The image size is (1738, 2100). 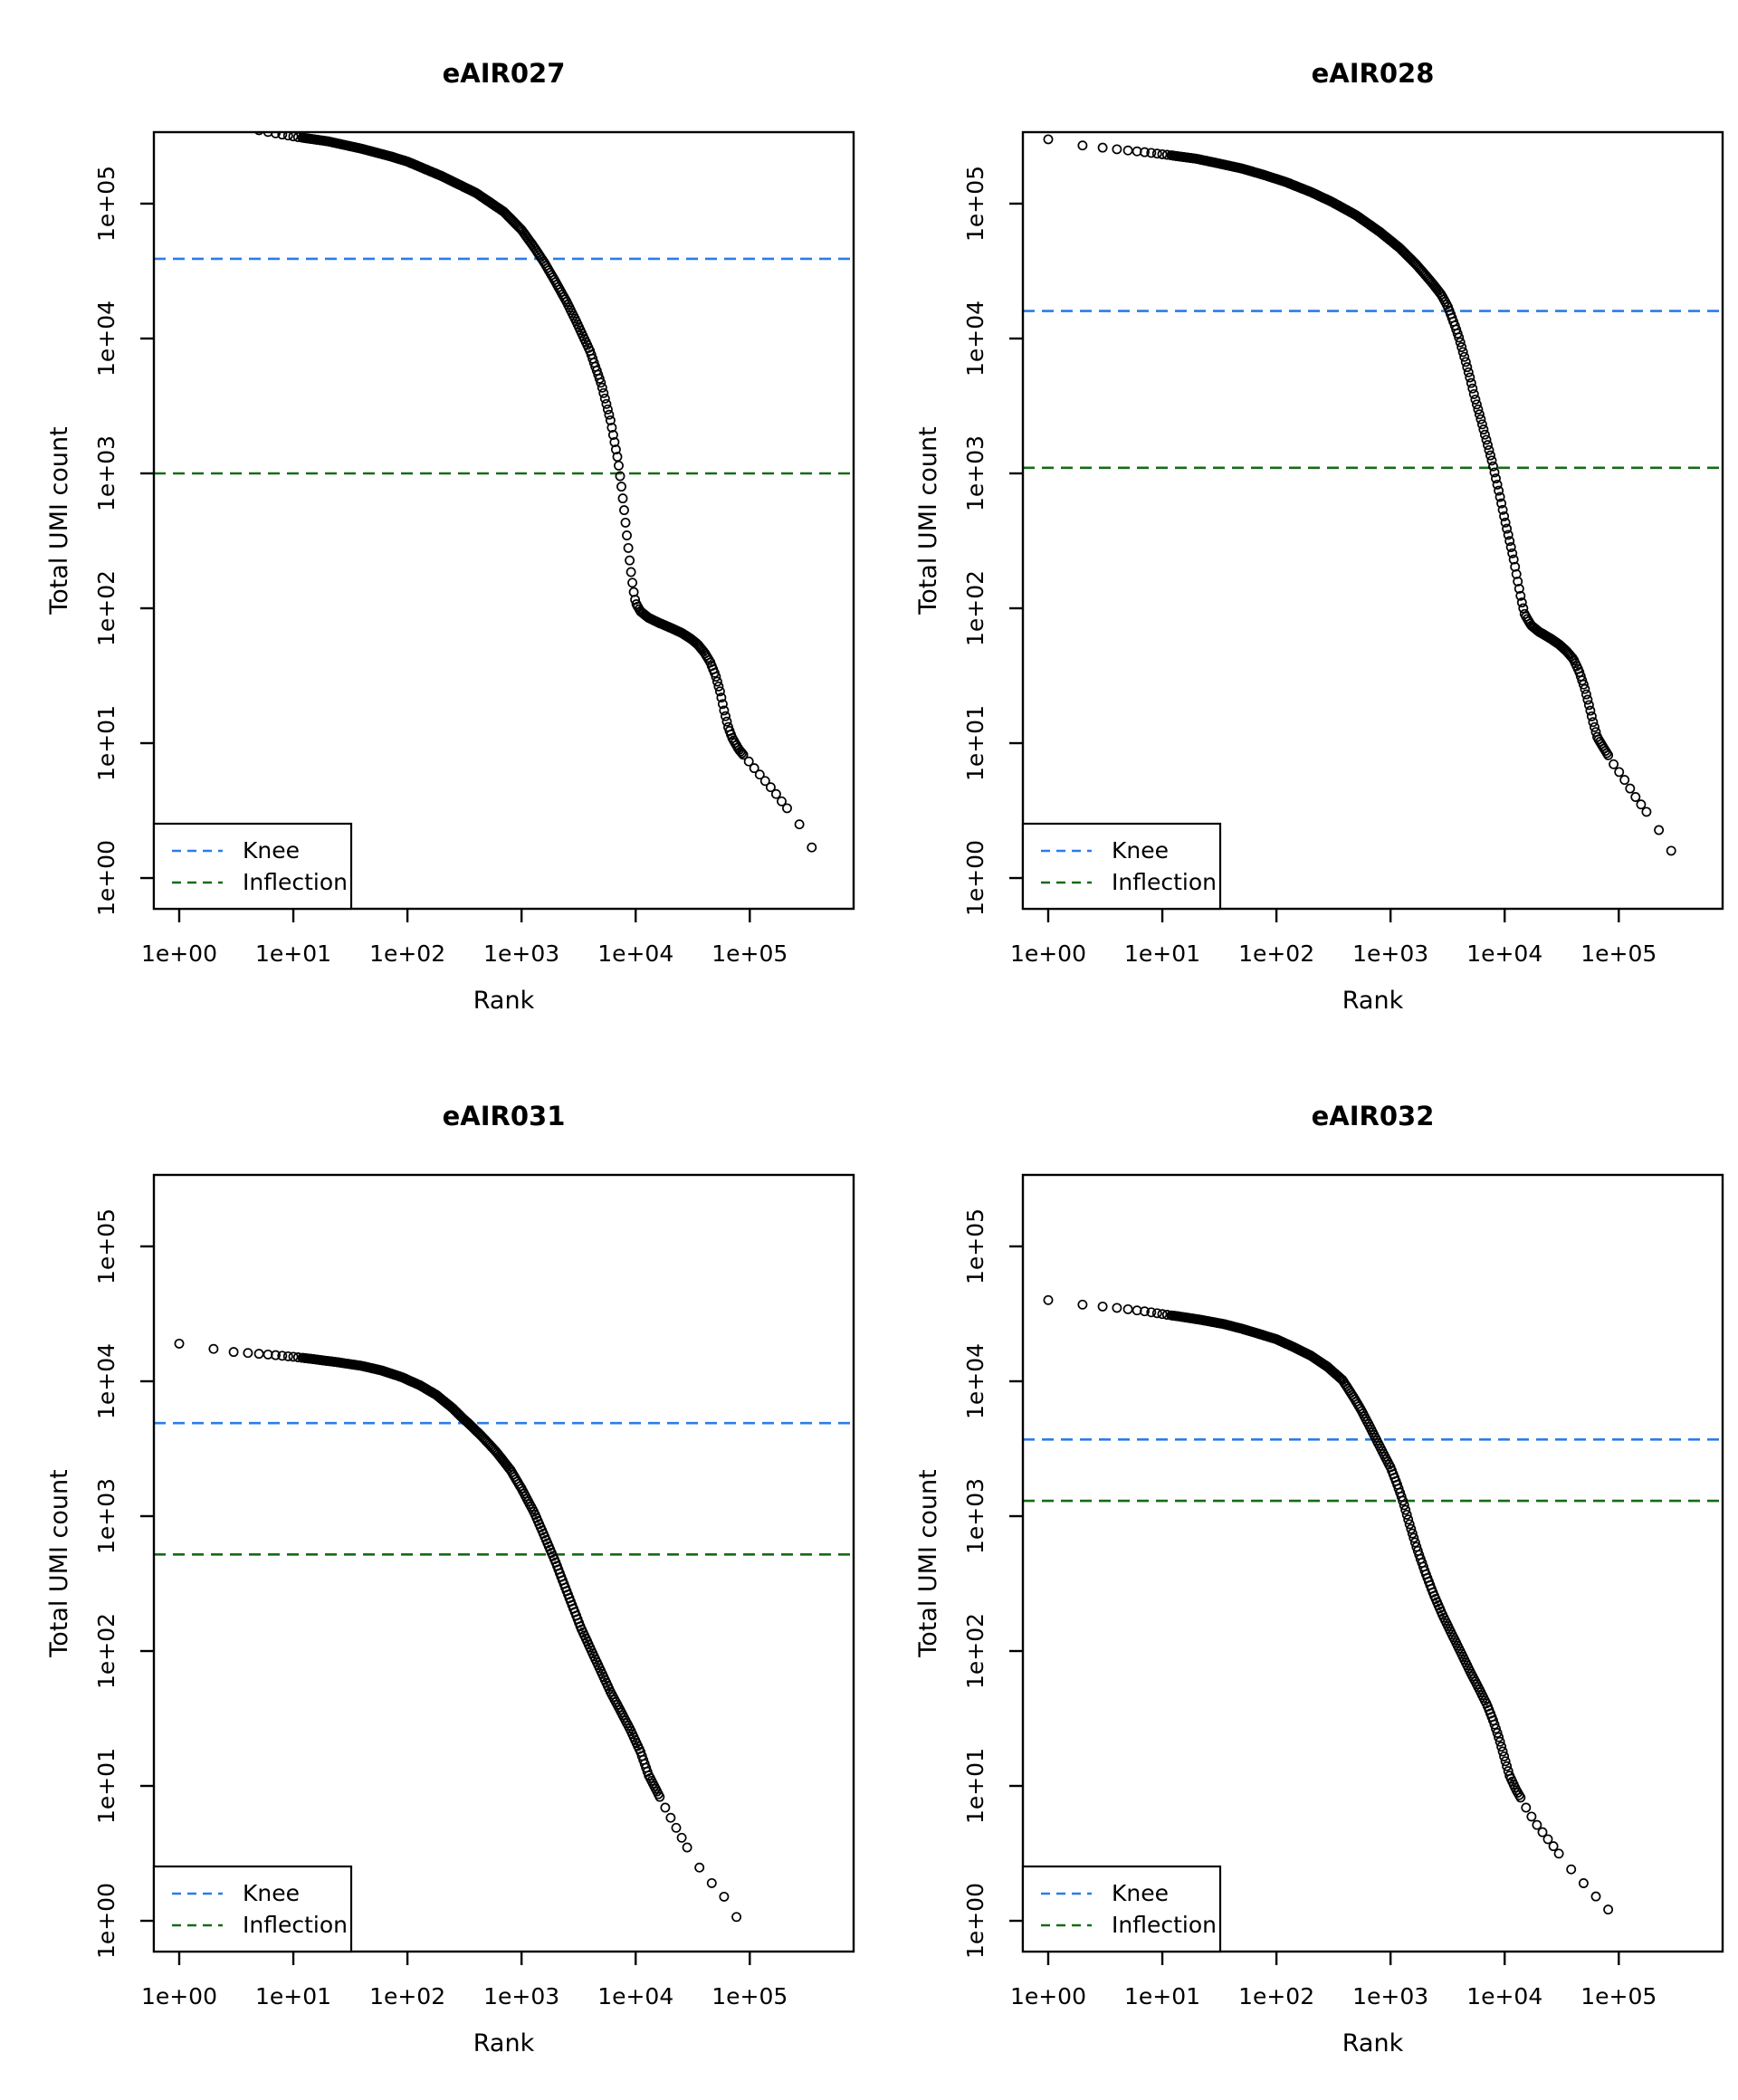 What do you see at coordinates (504, 73) in the screenshot?
I see `panel-title: eAIR027` at bounding box center [504, 73].